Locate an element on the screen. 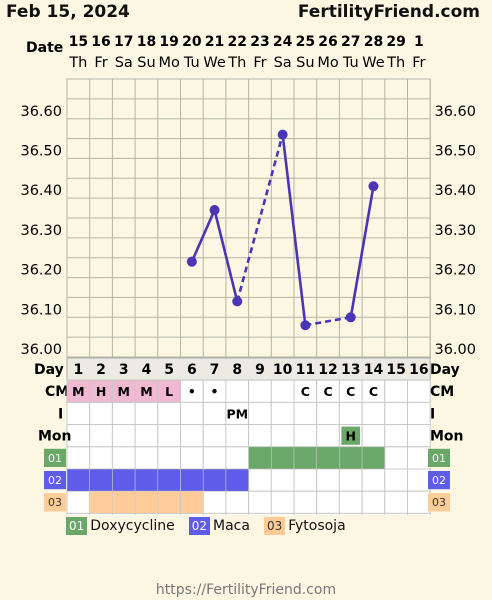 The image size is (492, 600). weekday-16: Fr is located at coordinates (418, 63).